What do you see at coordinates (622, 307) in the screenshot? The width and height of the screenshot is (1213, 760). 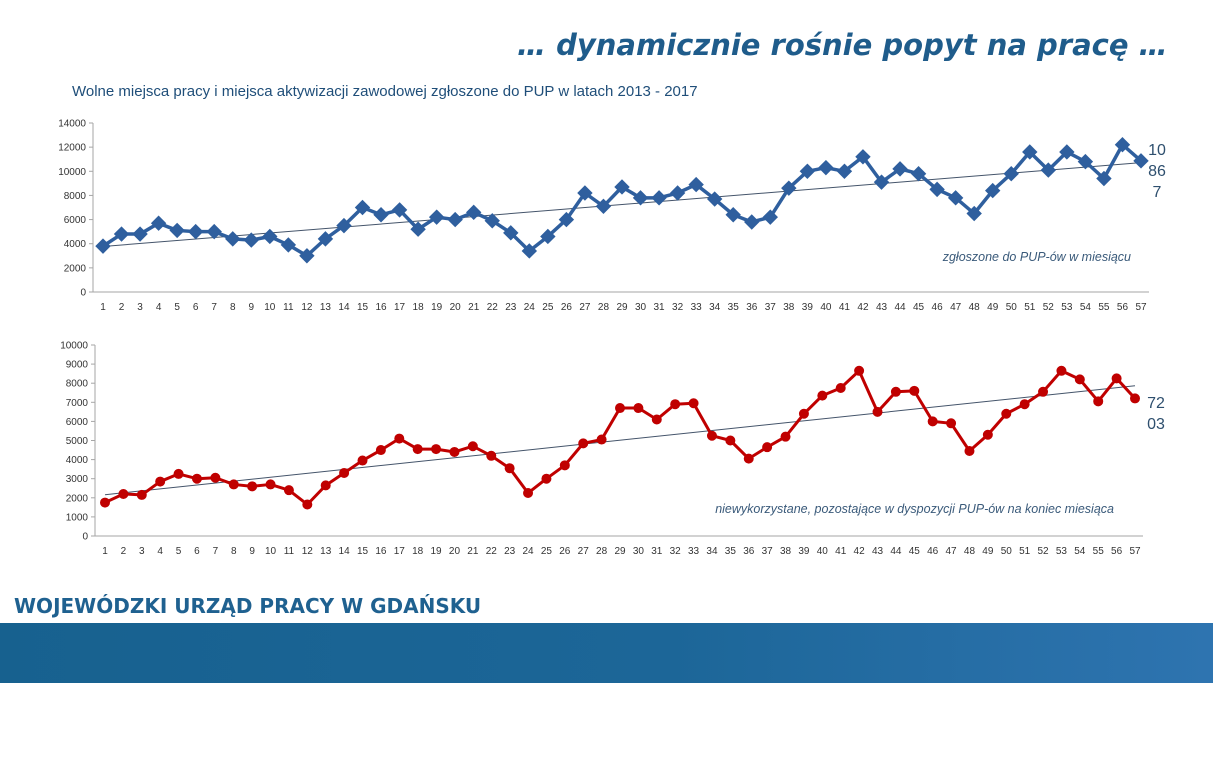 I see `x-tick-label: 29` at bounding box center [622, 307].